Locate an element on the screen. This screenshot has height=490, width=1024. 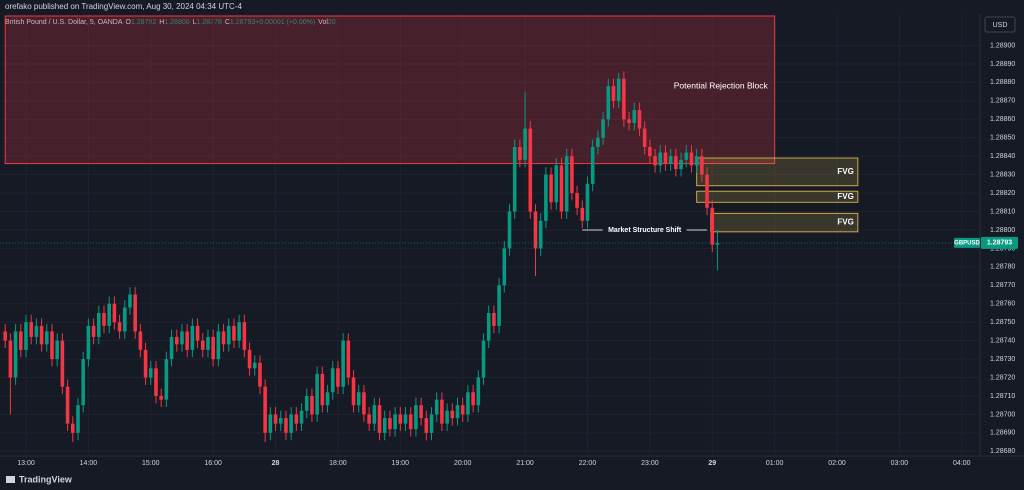
x-tick-label: 29 is located at coordinates (712, 463).